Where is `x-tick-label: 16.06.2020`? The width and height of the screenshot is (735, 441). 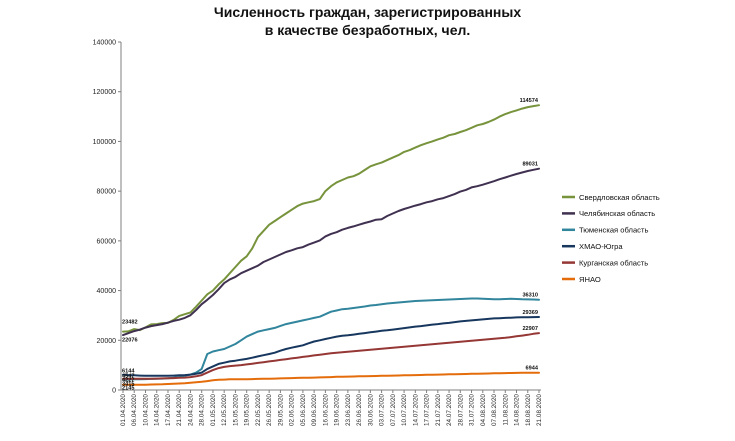 x-tick-label: 16.06.2020 is located at coordinates (325, 410).